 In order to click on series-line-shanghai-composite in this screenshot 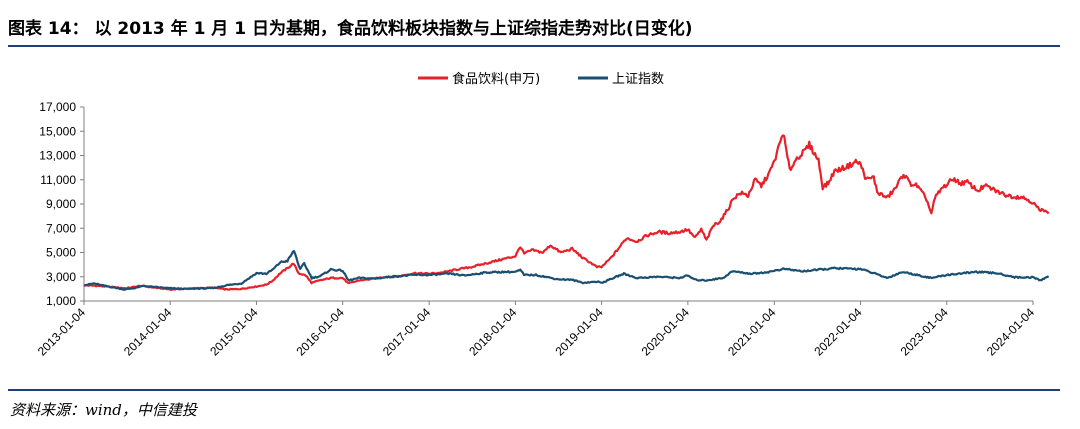, I will do `click(566, 270)`.